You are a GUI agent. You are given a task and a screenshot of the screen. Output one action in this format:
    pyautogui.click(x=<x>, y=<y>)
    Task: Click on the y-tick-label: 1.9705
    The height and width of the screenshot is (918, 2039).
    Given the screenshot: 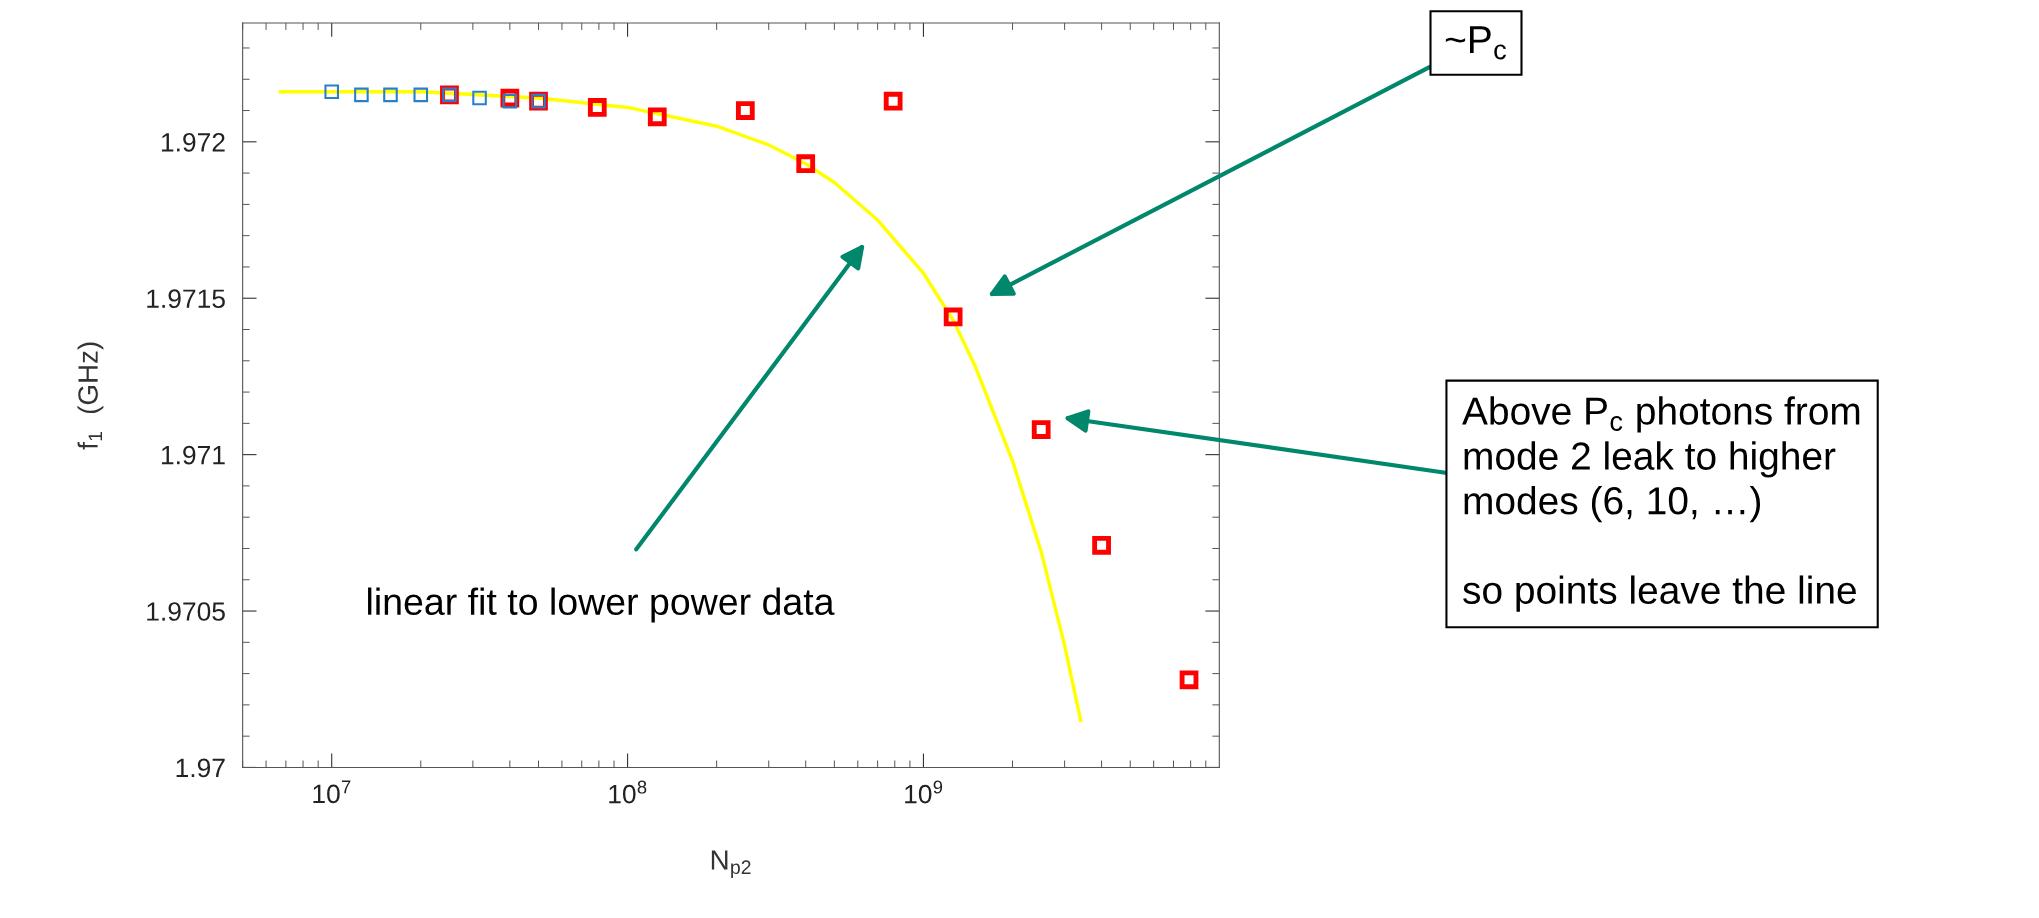 What is the action you would take?
    pyautogui.click(x=186, y=611)
    